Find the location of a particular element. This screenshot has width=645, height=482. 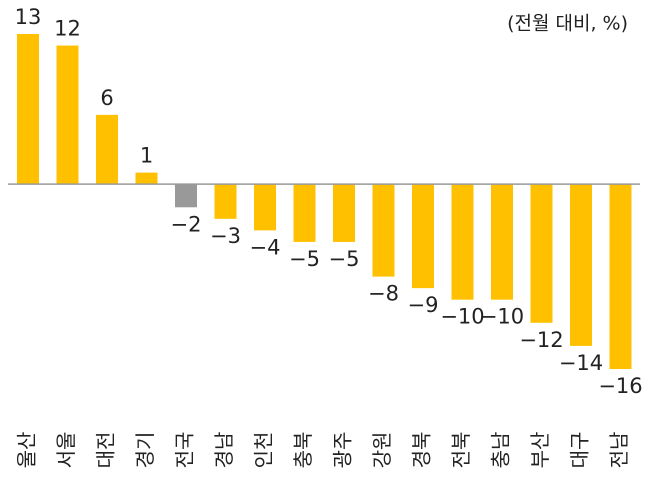

x-tick-label: 충남 is located at coordinates (501, 450).